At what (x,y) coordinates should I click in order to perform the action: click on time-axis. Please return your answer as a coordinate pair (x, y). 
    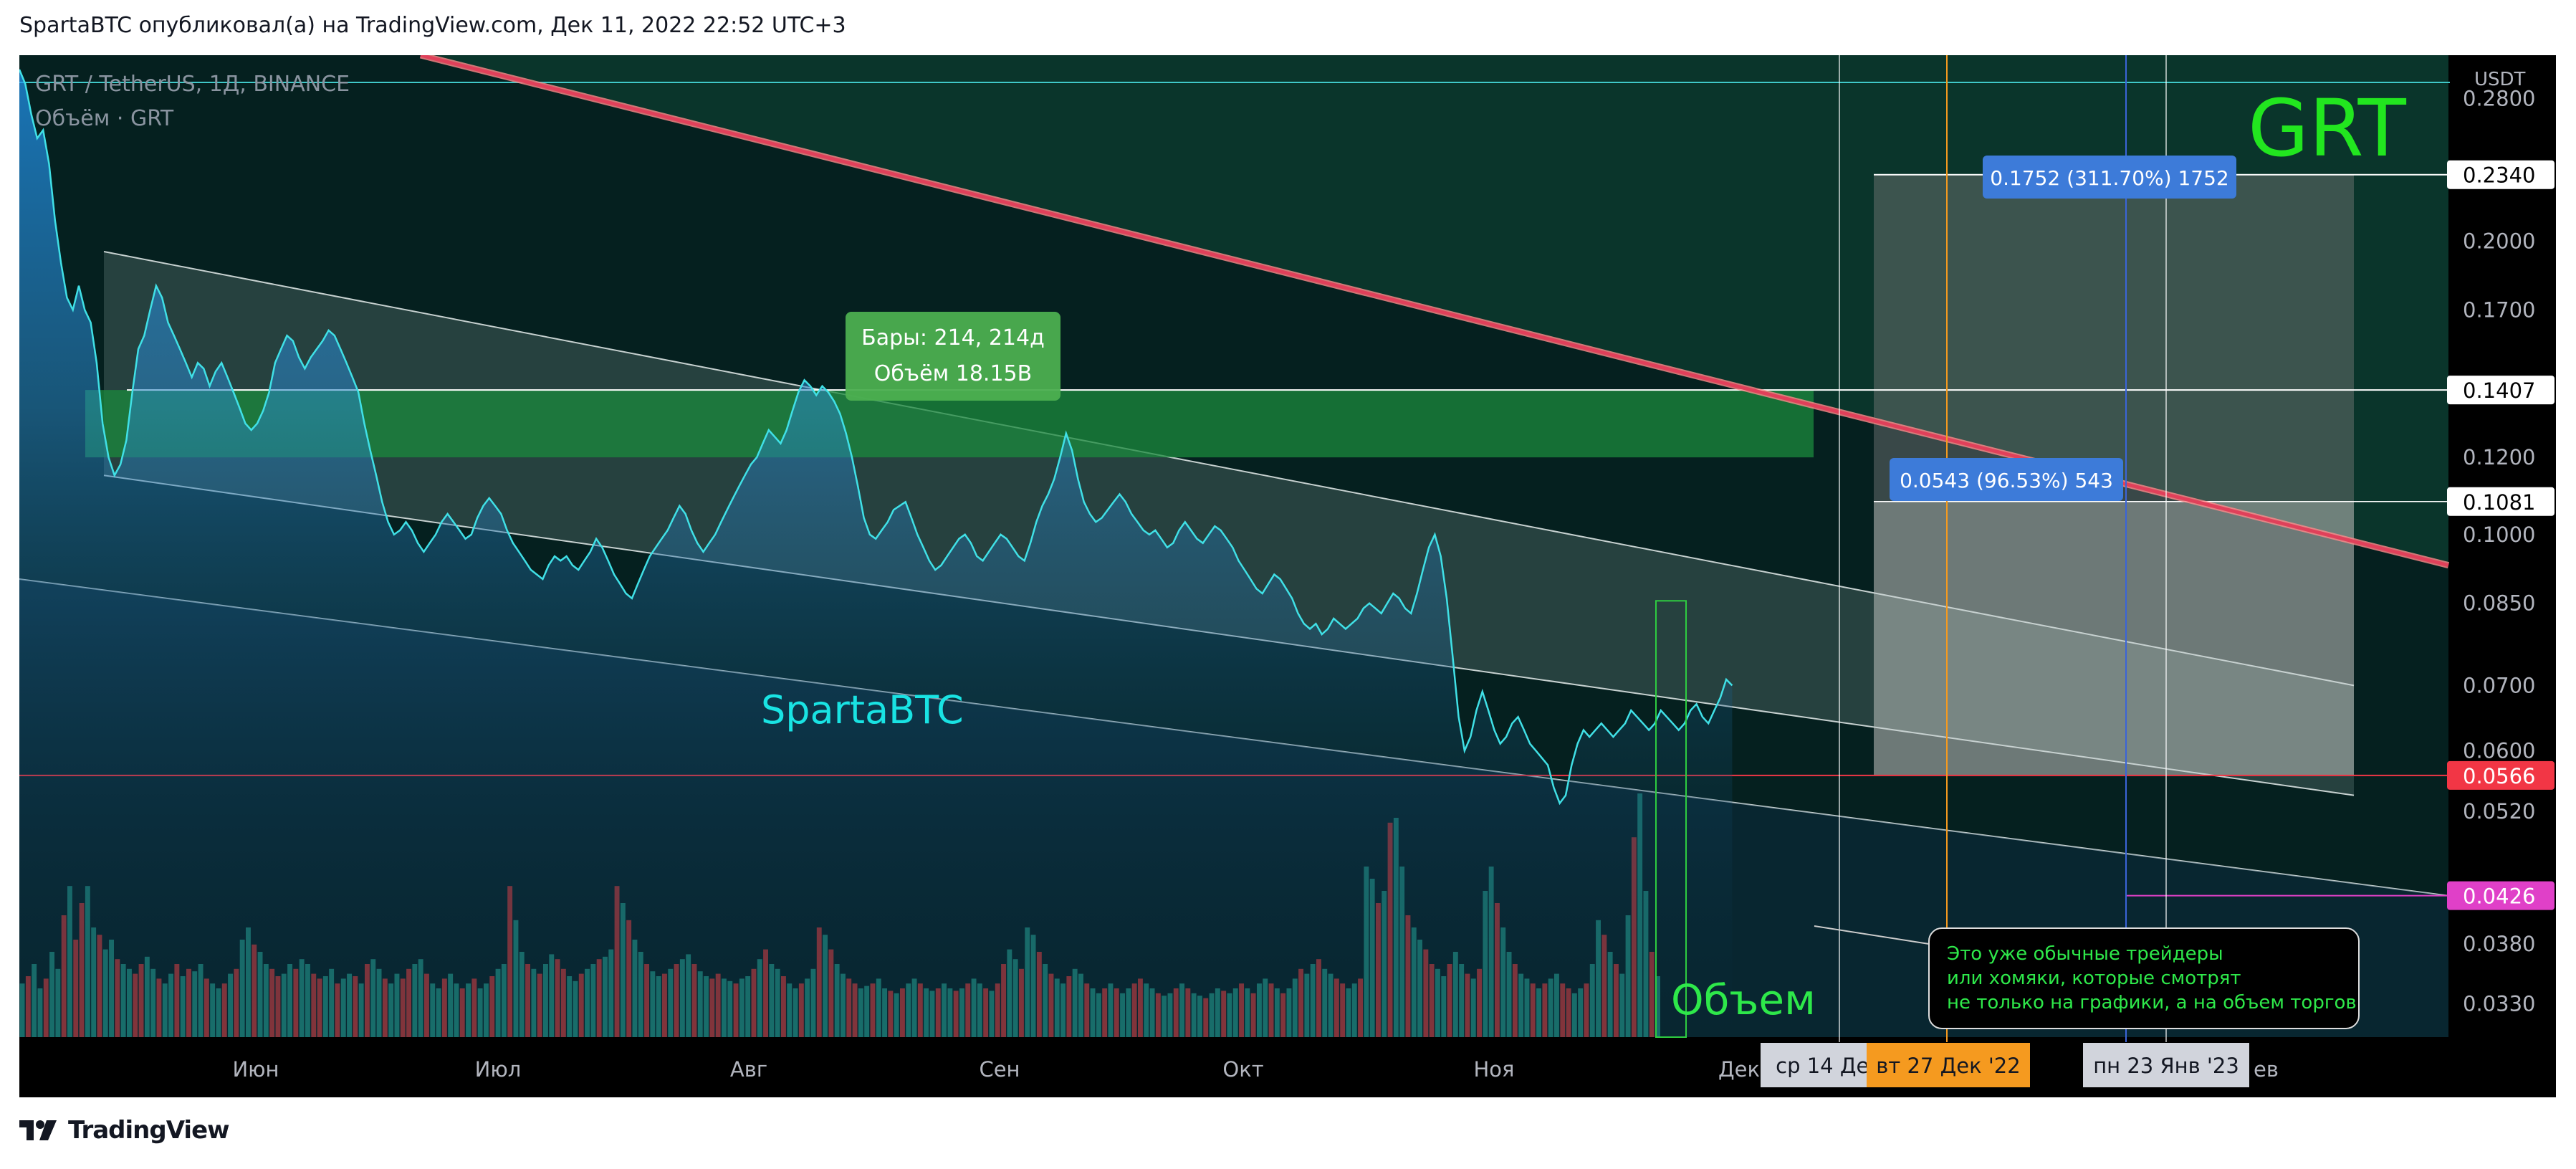
    Looking at the image, I should click on (1234, 1069).